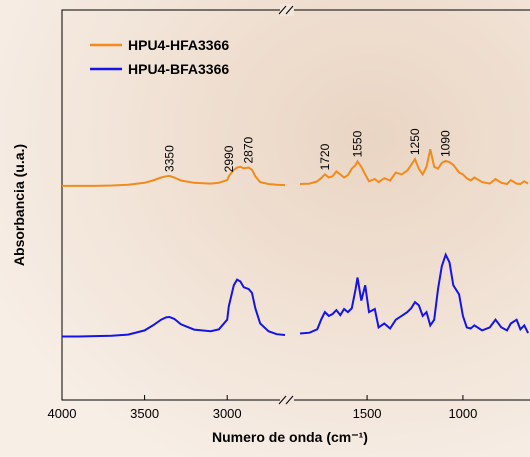 This screenshot has height=457, width=530. What do you see at coordinates (169, 158) in the screenshot?
I see `peak-label: 3350` at bounding box center [169, 158].